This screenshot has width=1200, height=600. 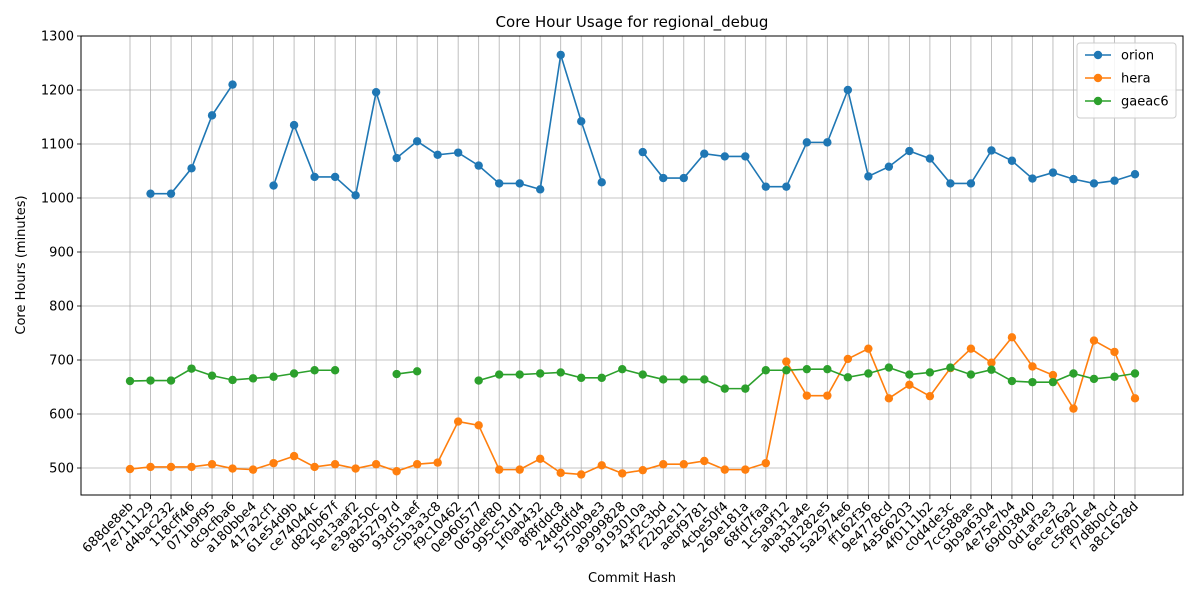 What do you see at coordinates (61, 307) in the screenshot?
I see `y-tick-label: 800` at bounding box center [61, 307].